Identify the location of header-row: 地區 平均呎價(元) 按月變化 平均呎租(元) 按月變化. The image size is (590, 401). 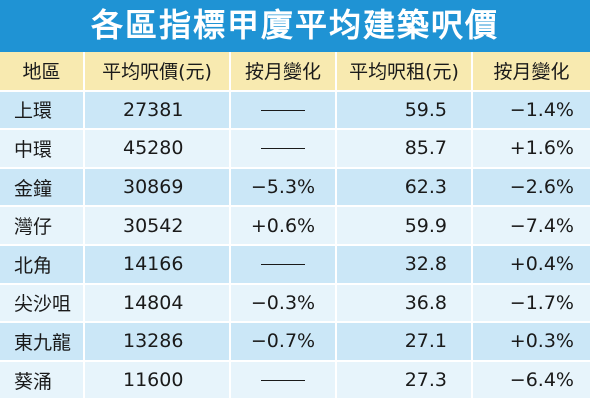
(295, 72).